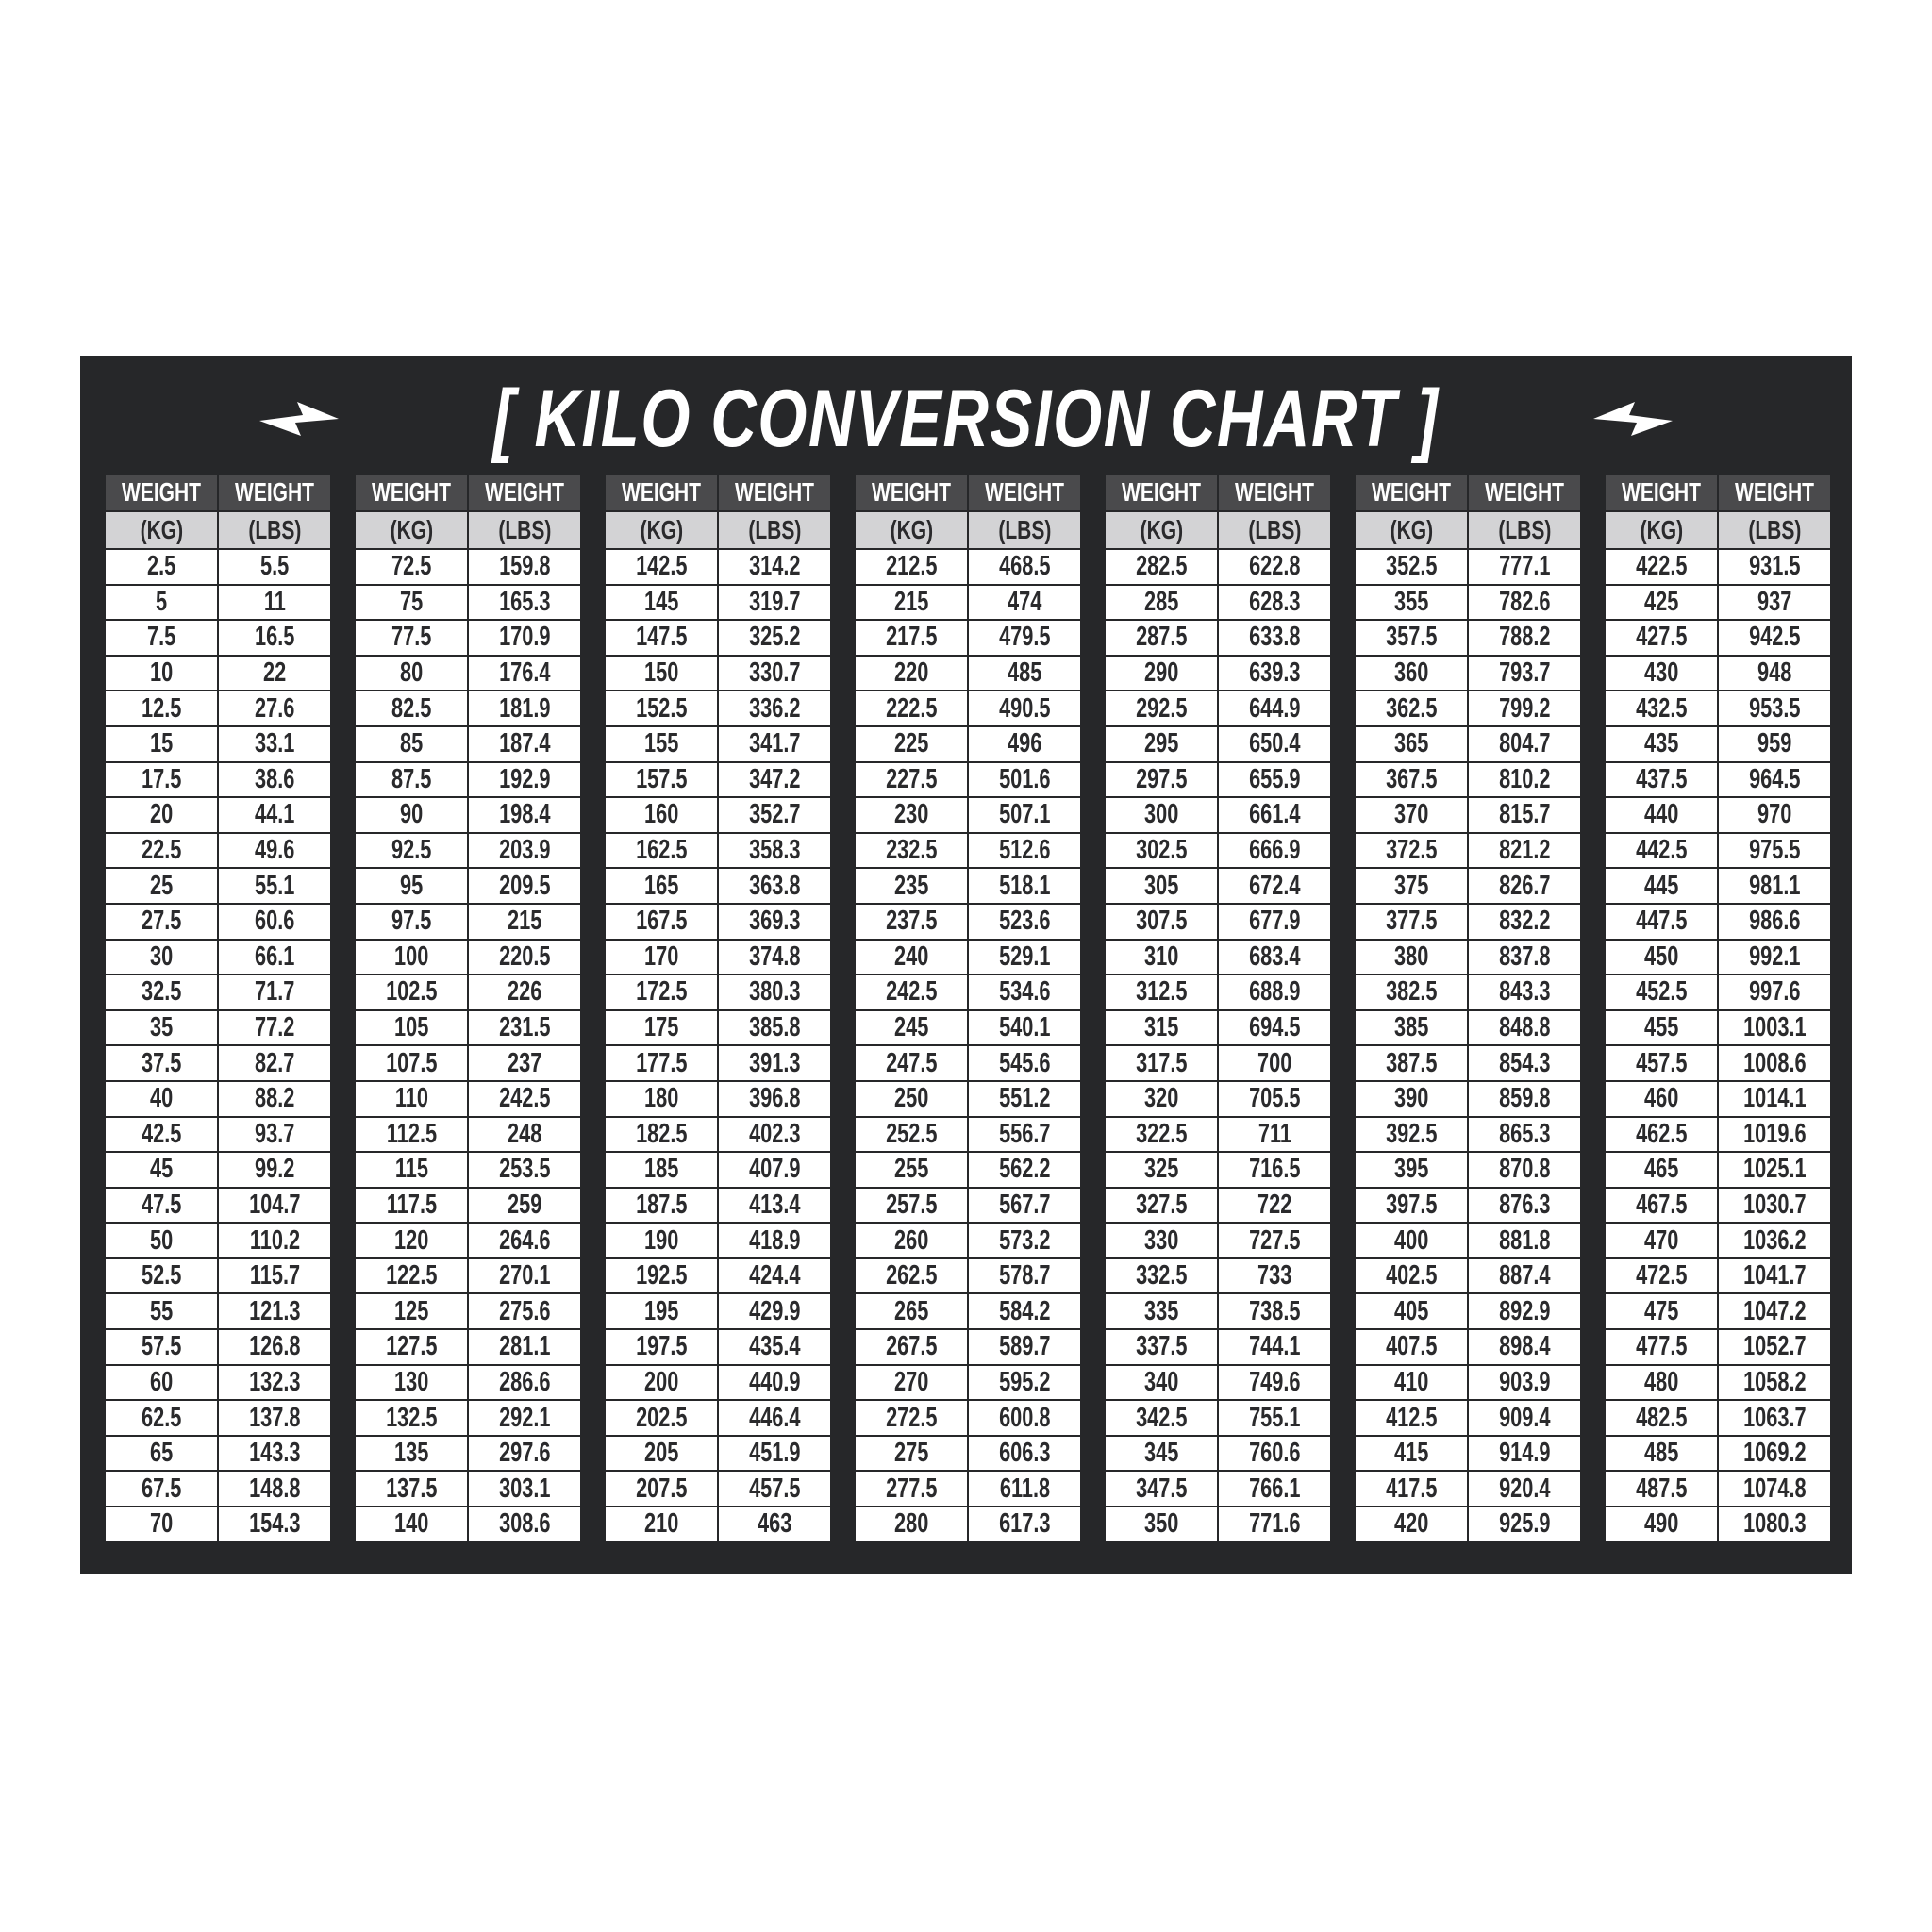 The width and height of the screenshot is (1932, 1932). Describe the element at coordinates (1275, 638) in the screenshot. I see `lbs-cell: 633.8` at that location.